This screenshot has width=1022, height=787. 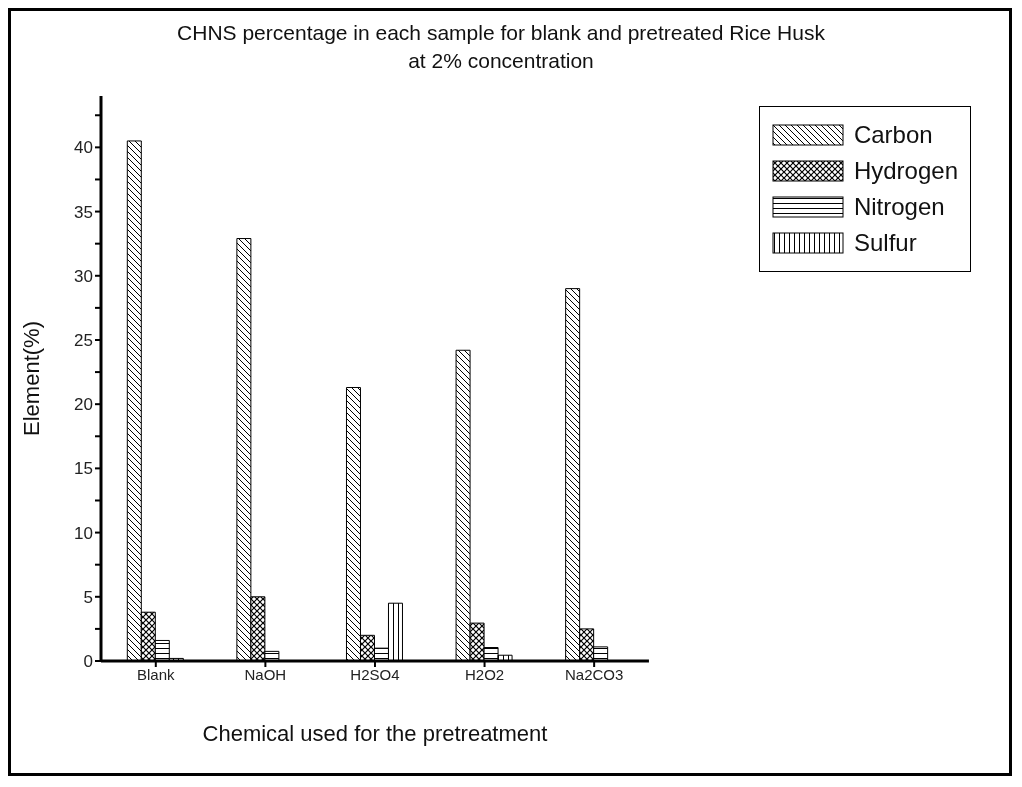 I want to click on chart-title: CHNS percentage in each sample for blank and pretreated Rice Husk at 2% concentration, so click(x=501, y=47).